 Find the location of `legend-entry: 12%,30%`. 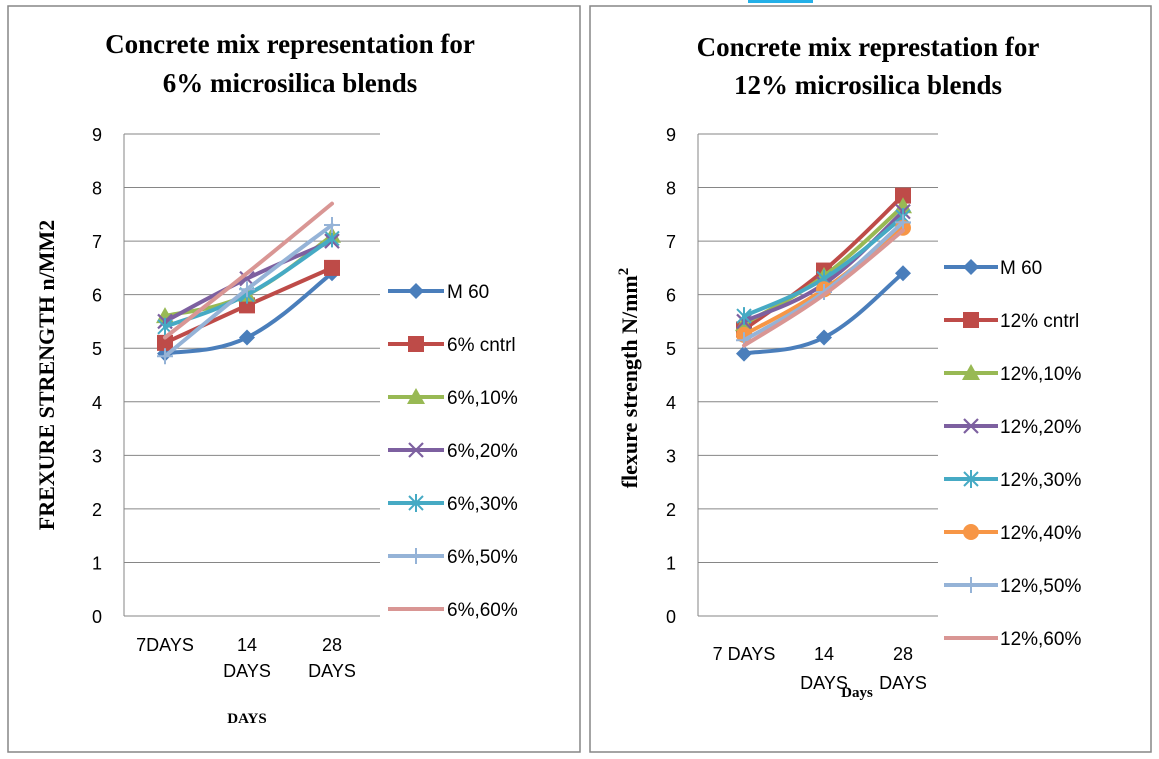

legend-entry: 12%,30% is located at coordinates (1012, 480).